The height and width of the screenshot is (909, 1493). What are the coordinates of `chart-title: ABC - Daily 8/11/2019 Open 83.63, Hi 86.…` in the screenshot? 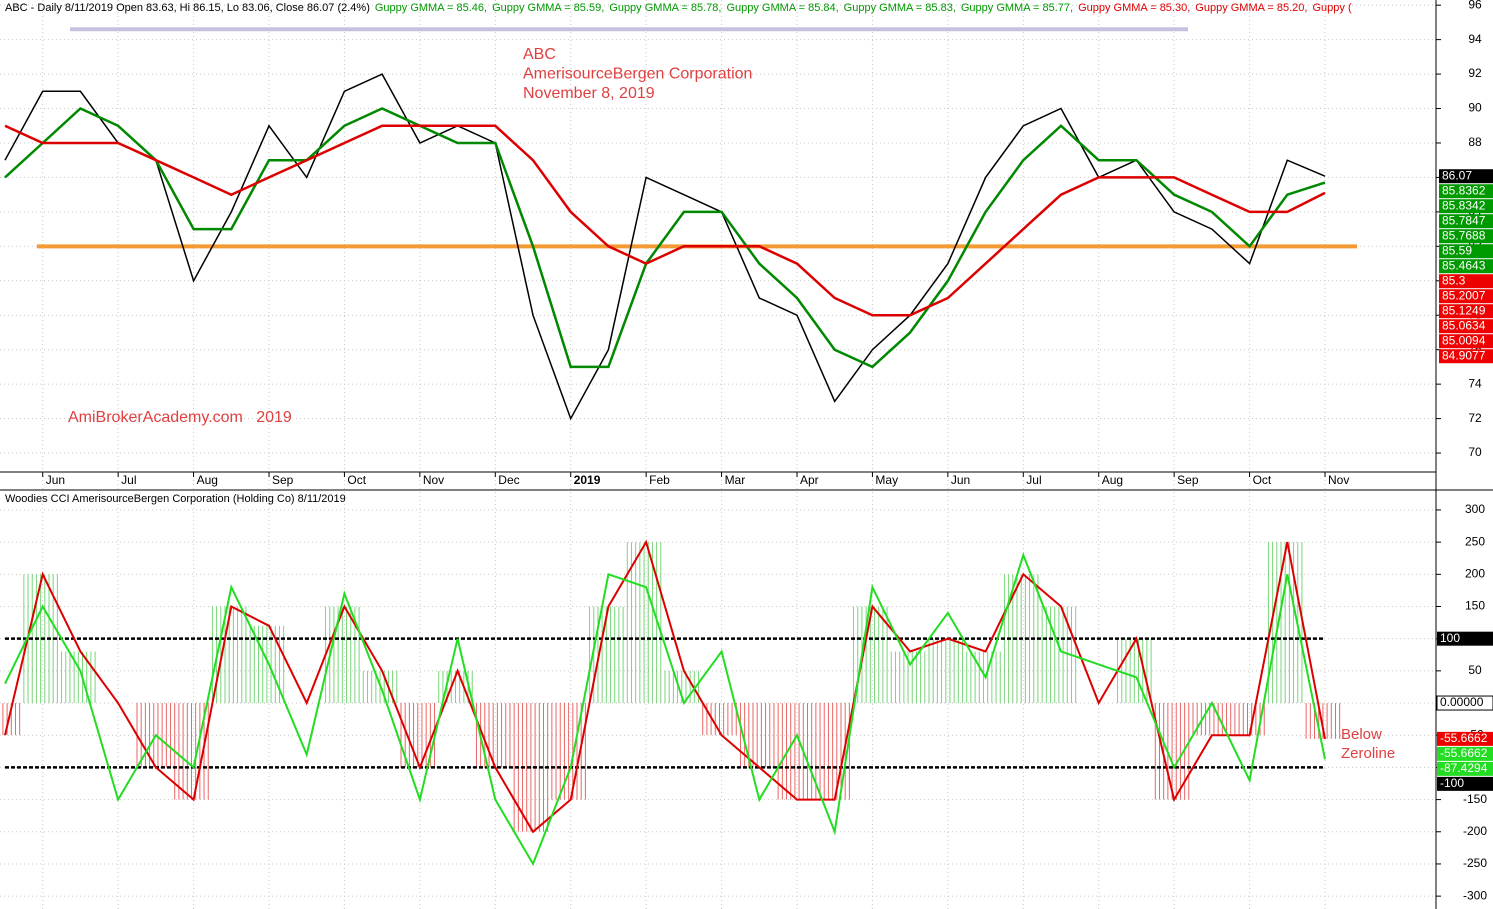 It's located at (187, 8).